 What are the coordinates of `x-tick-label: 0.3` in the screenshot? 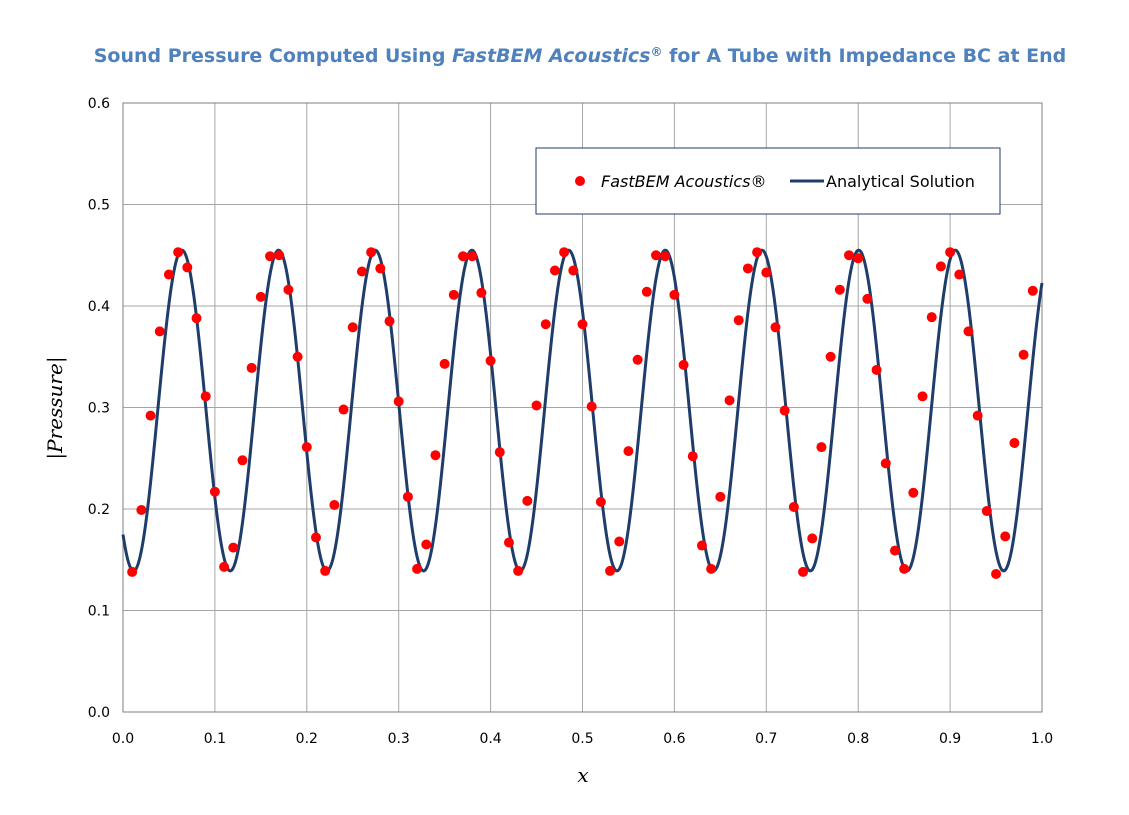 It's located at (399, 739).